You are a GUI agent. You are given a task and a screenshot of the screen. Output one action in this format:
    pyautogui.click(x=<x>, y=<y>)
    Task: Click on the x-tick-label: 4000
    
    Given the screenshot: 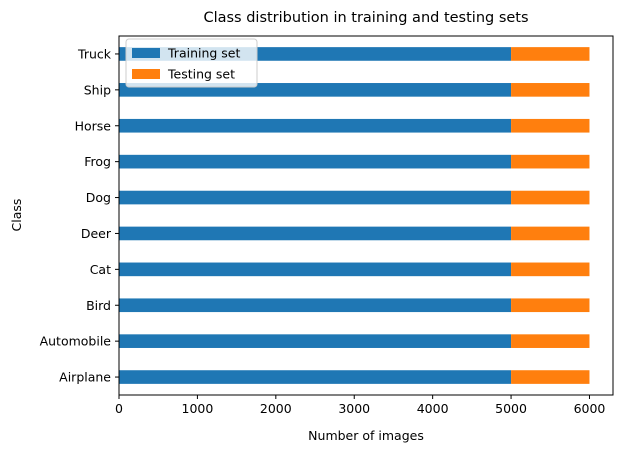 What is the action you would take?
    pyautogui.click(x=433, y=408)
    